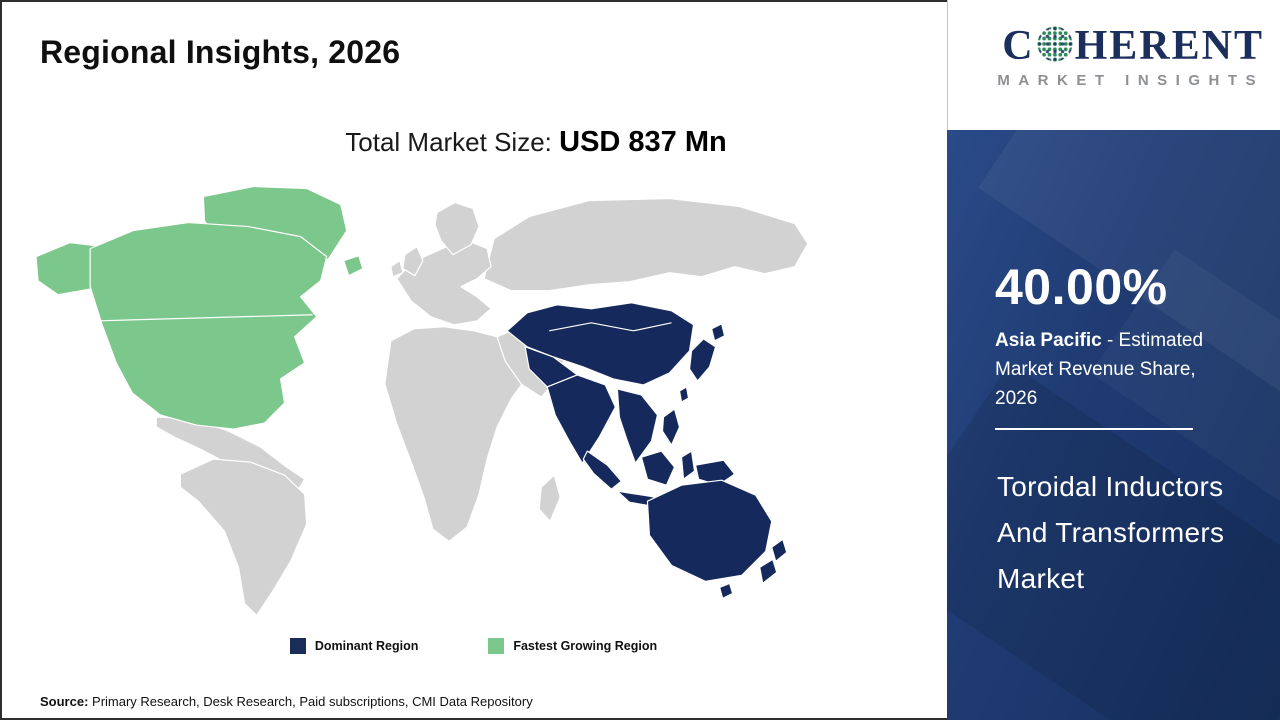  I want to click on region-scandinavia, so click(457, 228).